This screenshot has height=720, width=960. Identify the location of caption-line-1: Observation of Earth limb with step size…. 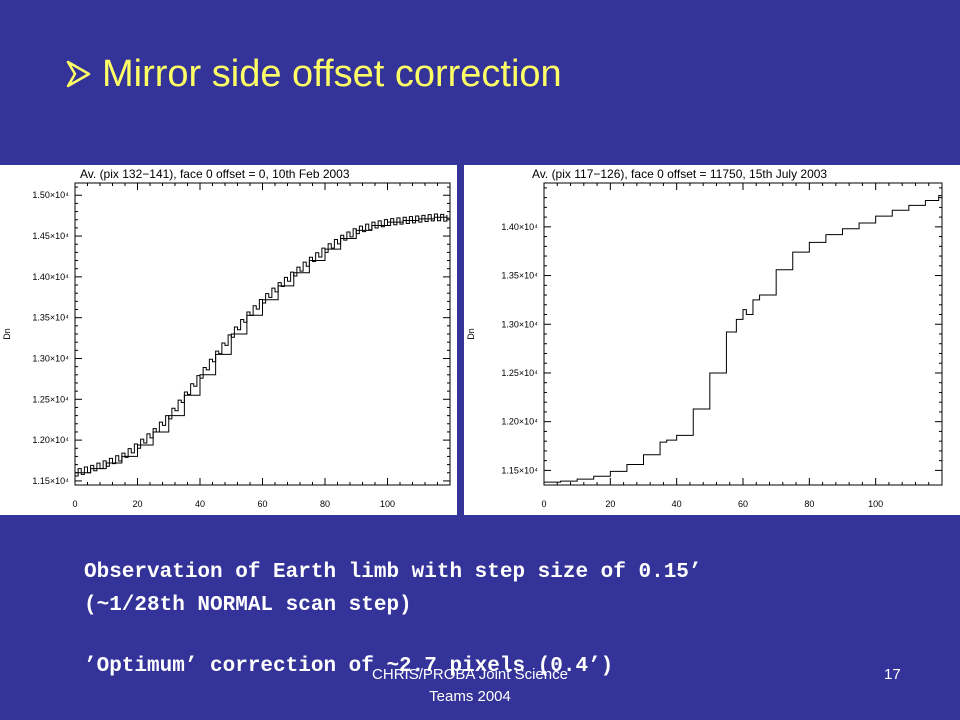
(393, 572).